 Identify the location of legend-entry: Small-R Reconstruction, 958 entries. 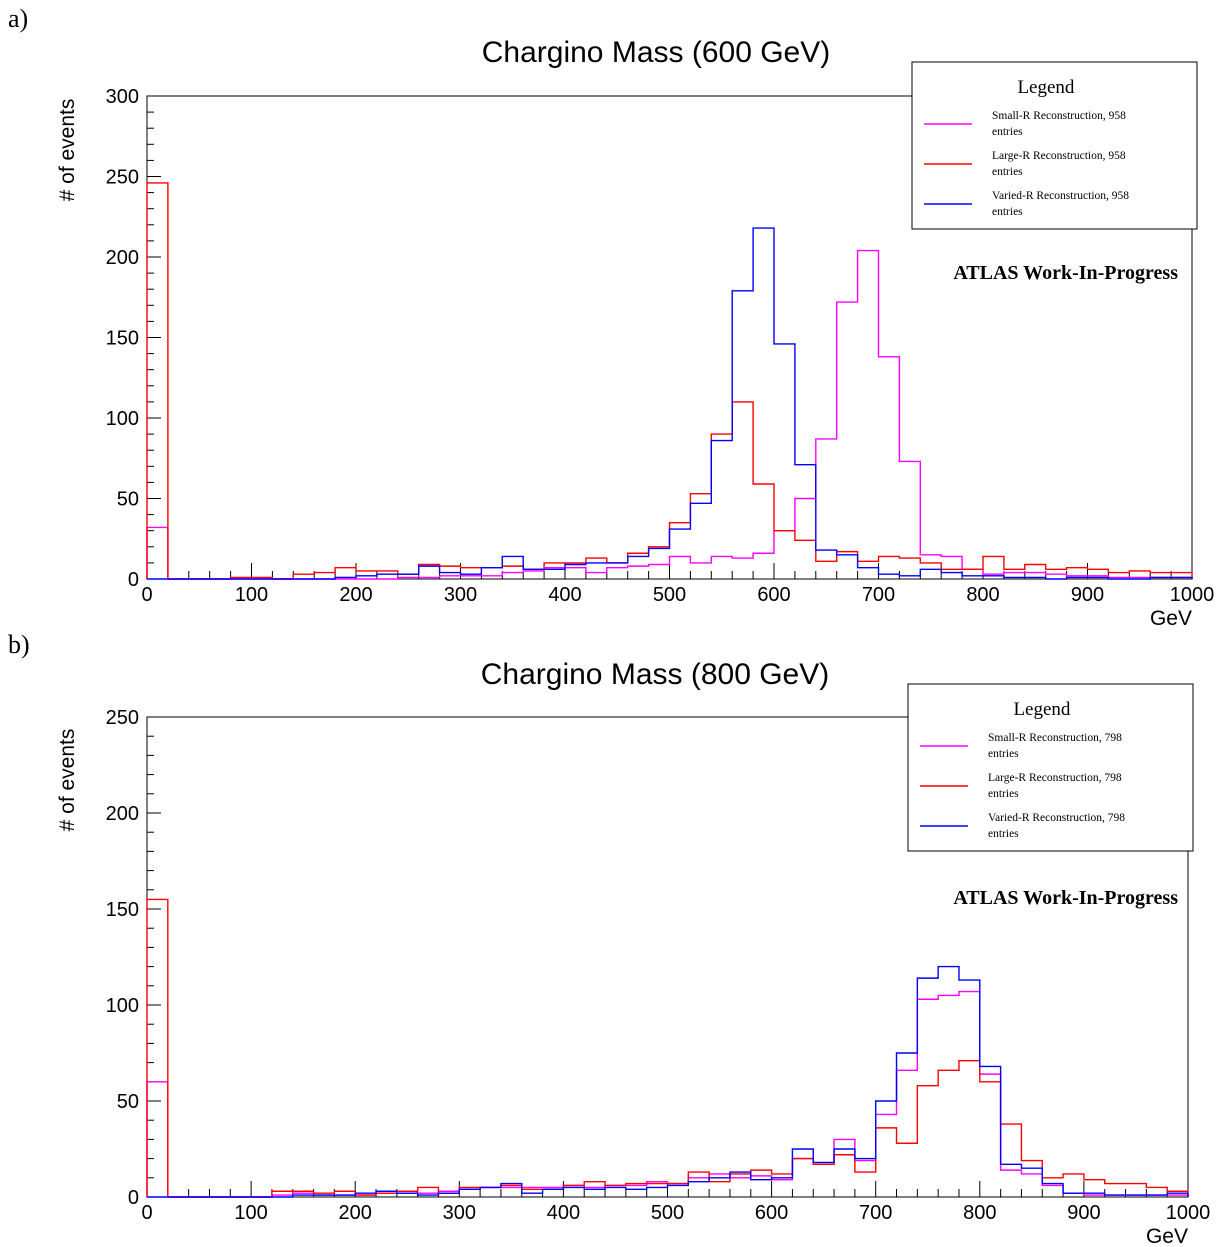
(1059, 124).